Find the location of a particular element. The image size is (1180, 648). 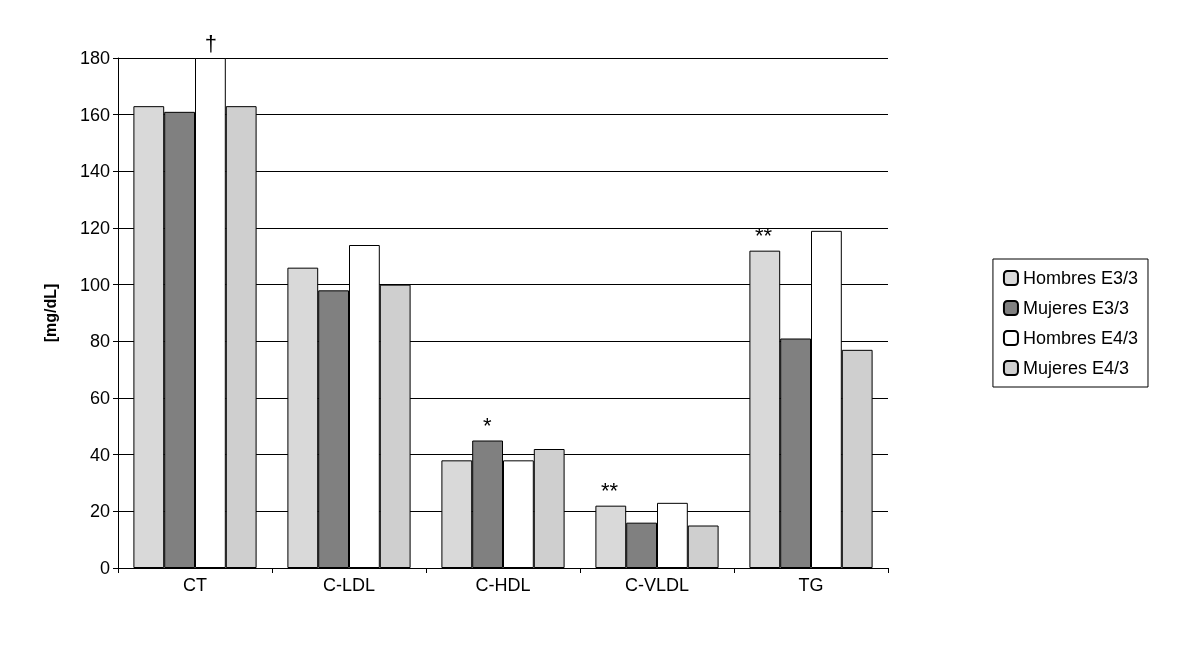

y-tick-label: 60 is located at coordinates (99, 398).